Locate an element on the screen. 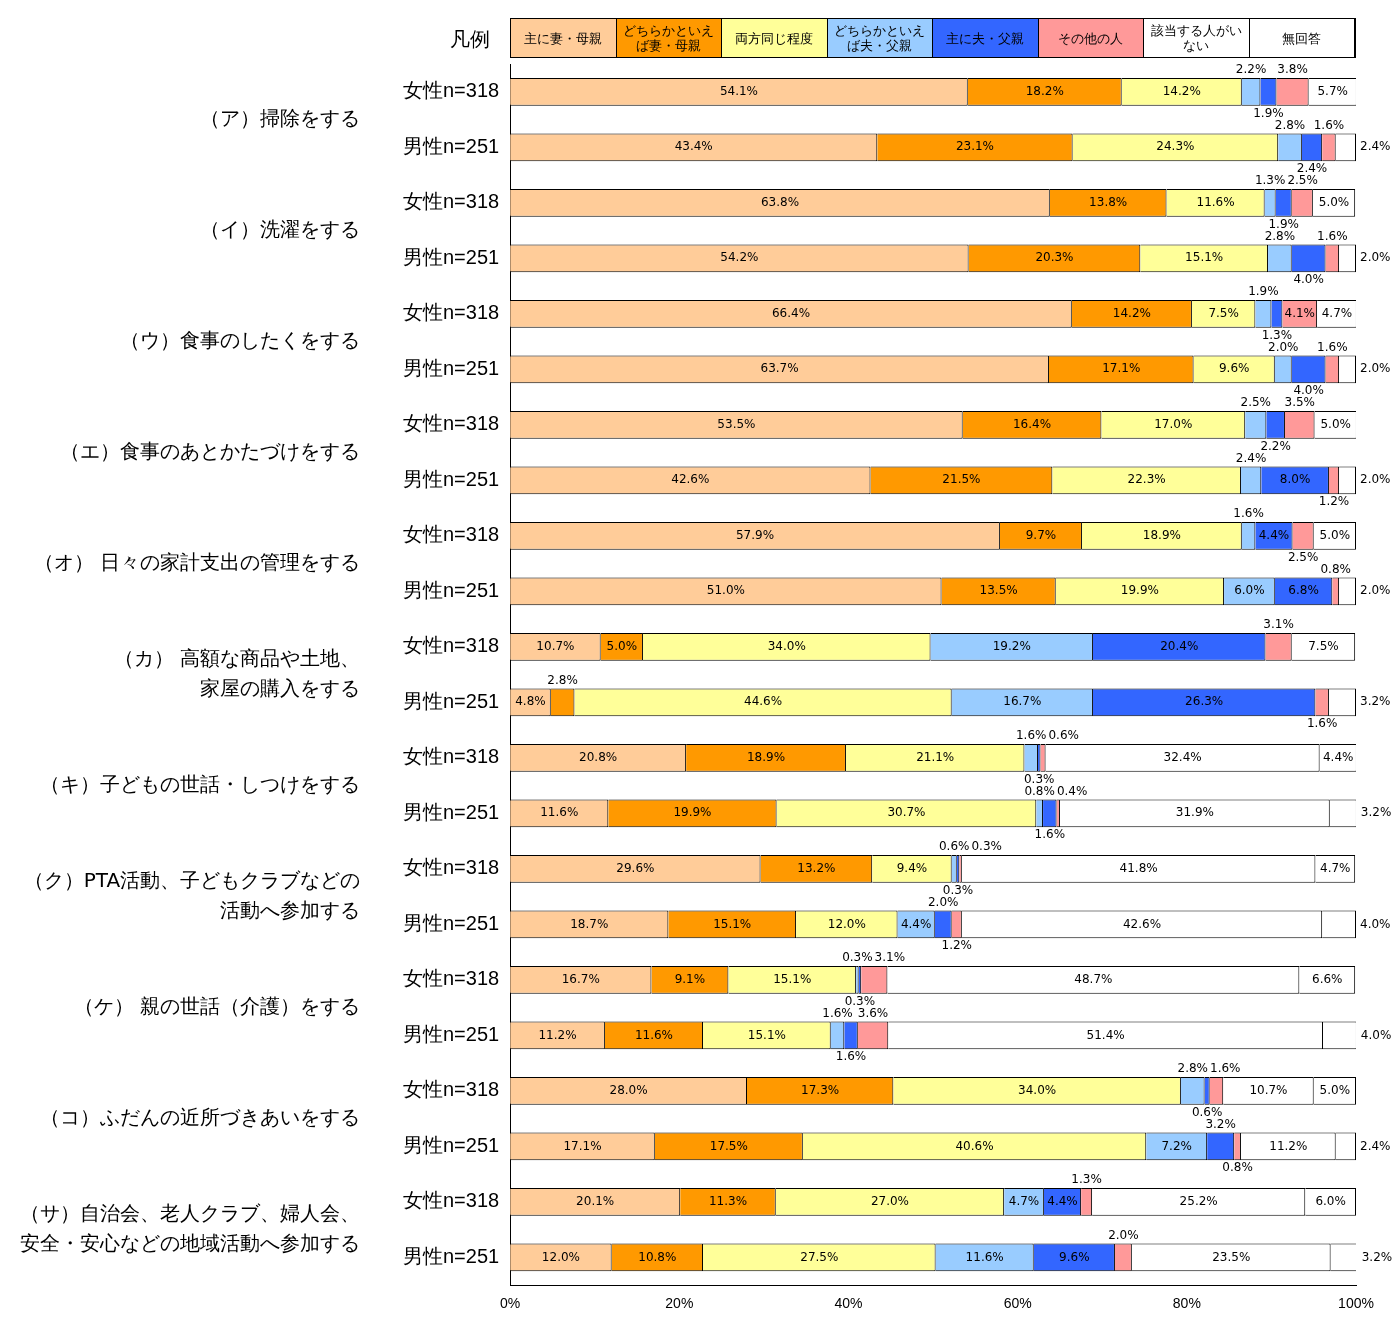 Image resolution: width=1400 pixels, height=1320 pixels. data-label: 20.4% is located at coordinates (1179, 645).